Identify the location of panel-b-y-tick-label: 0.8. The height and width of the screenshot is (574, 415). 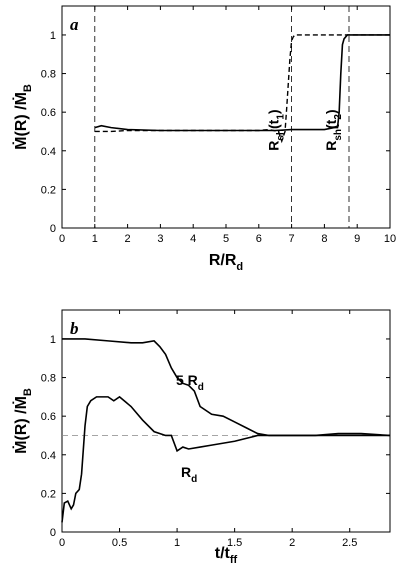
(48, 379).